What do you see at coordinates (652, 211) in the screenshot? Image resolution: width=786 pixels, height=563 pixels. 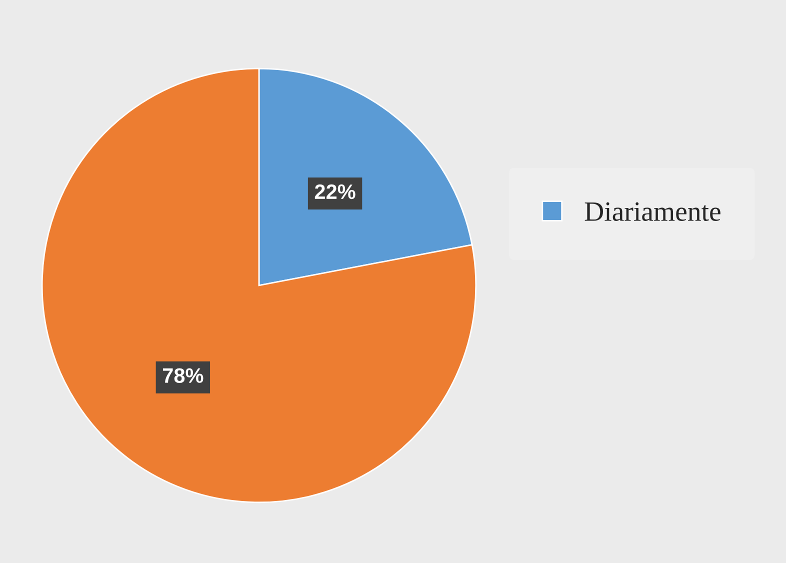 I see `legend-label: Diariamente` at bounding box center [652, 211].